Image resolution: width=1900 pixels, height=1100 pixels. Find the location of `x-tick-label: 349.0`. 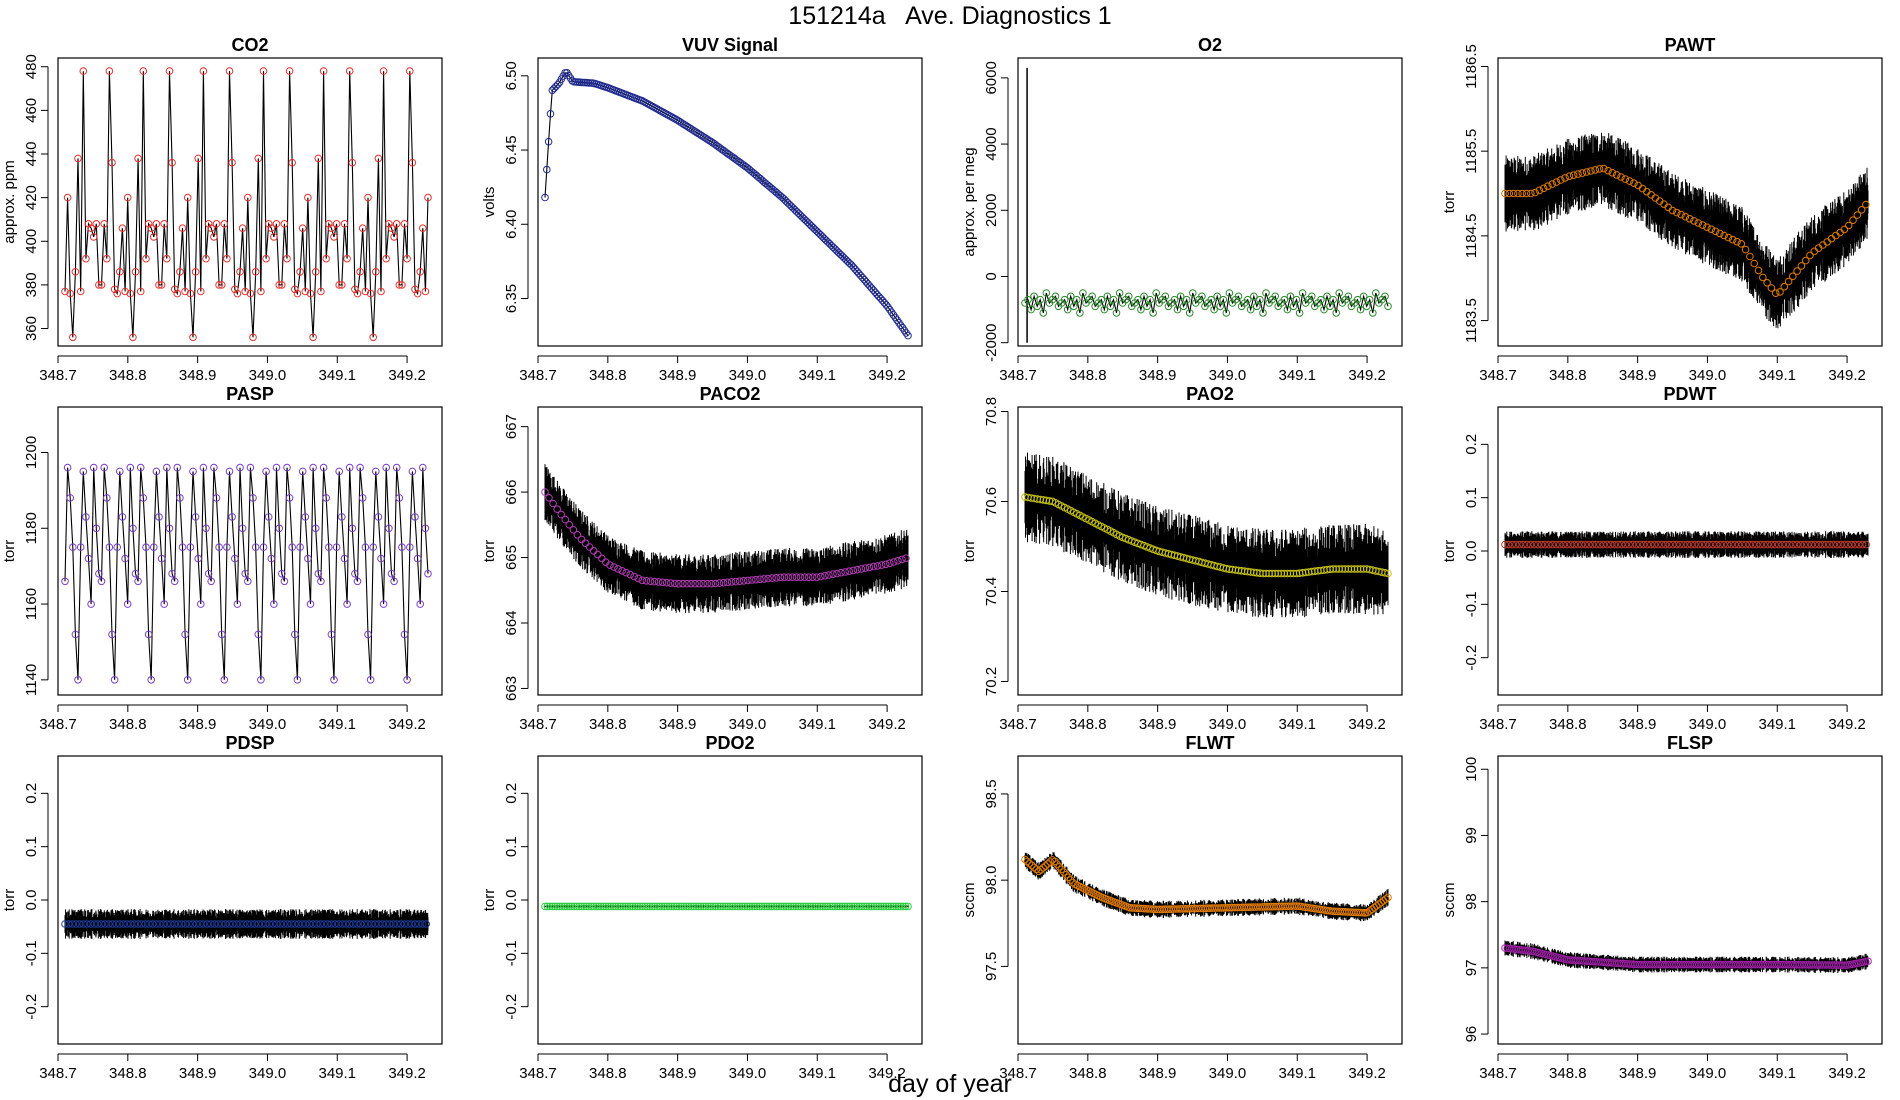

x-tick-label: 349.0 is located at coordinates (268, 1073).